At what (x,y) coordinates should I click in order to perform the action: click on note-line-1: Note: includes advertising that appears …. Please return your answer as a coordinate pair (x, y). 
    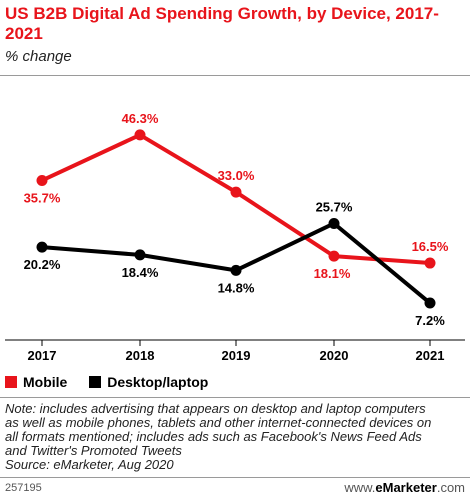
    Looking at the image, I should click on (215, 408).